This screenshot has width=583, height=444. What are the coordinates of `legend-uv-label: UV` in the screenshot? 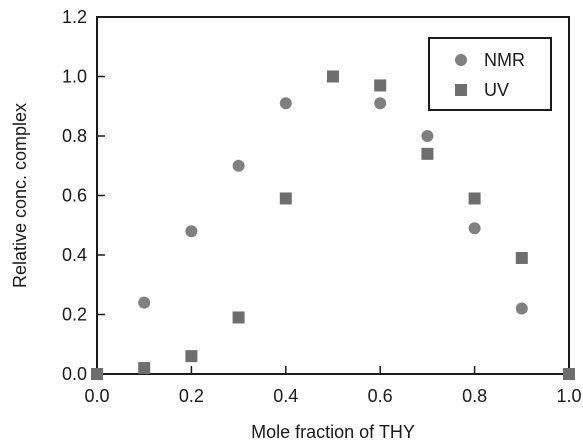 It's located at (496, 90).